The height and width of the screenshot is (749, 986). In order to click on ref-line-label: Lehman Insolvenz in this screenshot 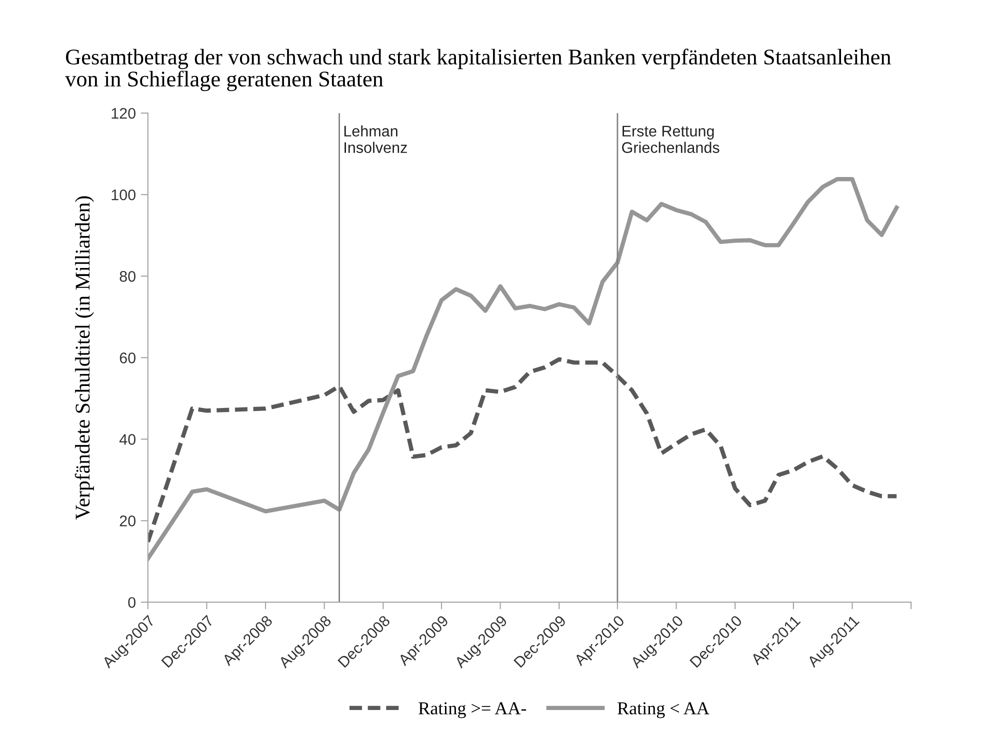, I will do `click(375, 139)`.